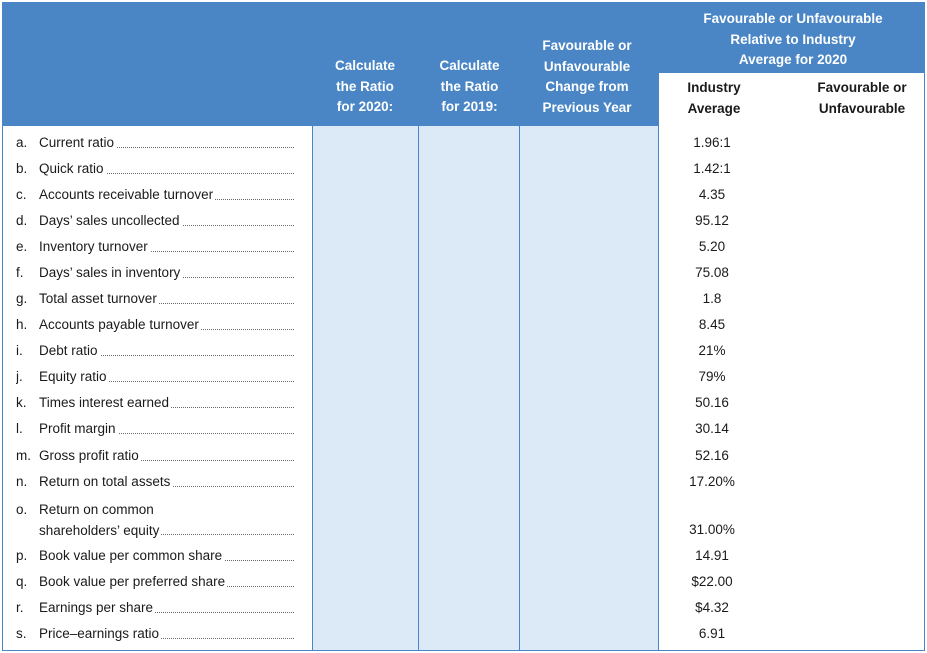 The image size is (927, 653). I want to click on row-label: Debt ratio, so click(68, 350).